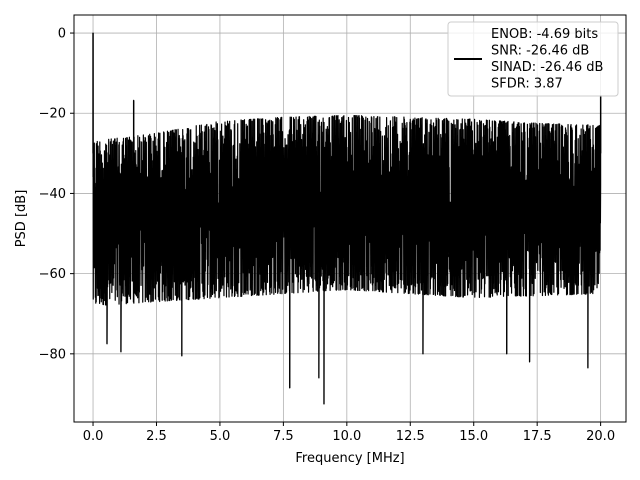 This screenshot has width=640, height=480. What do you see at coordinates (52, 274) in the screenshot?
I see `y-tick-label: −60` at bounding box center [52, 274].